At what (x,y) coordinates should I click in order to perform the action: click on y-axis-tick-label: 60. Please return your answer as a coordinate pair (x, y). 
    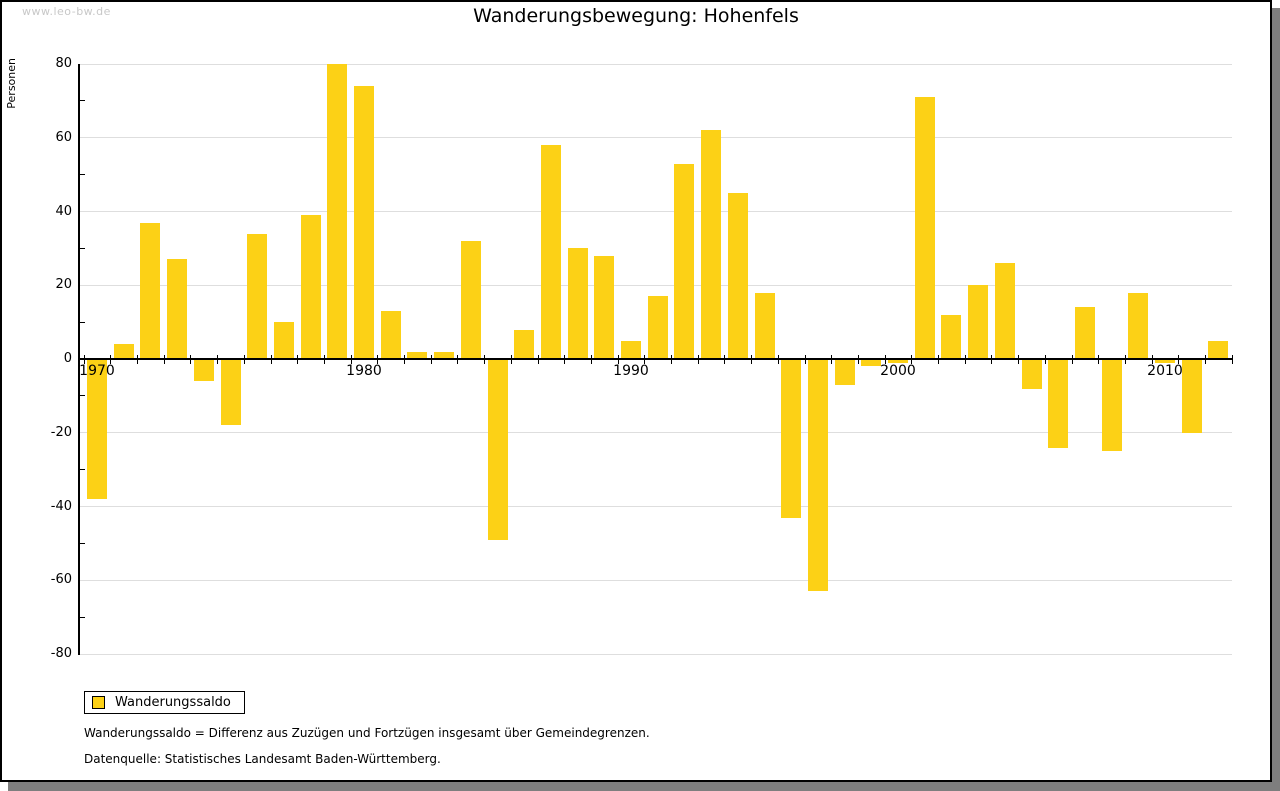
    Looking at the image, I should click on (63, 137).